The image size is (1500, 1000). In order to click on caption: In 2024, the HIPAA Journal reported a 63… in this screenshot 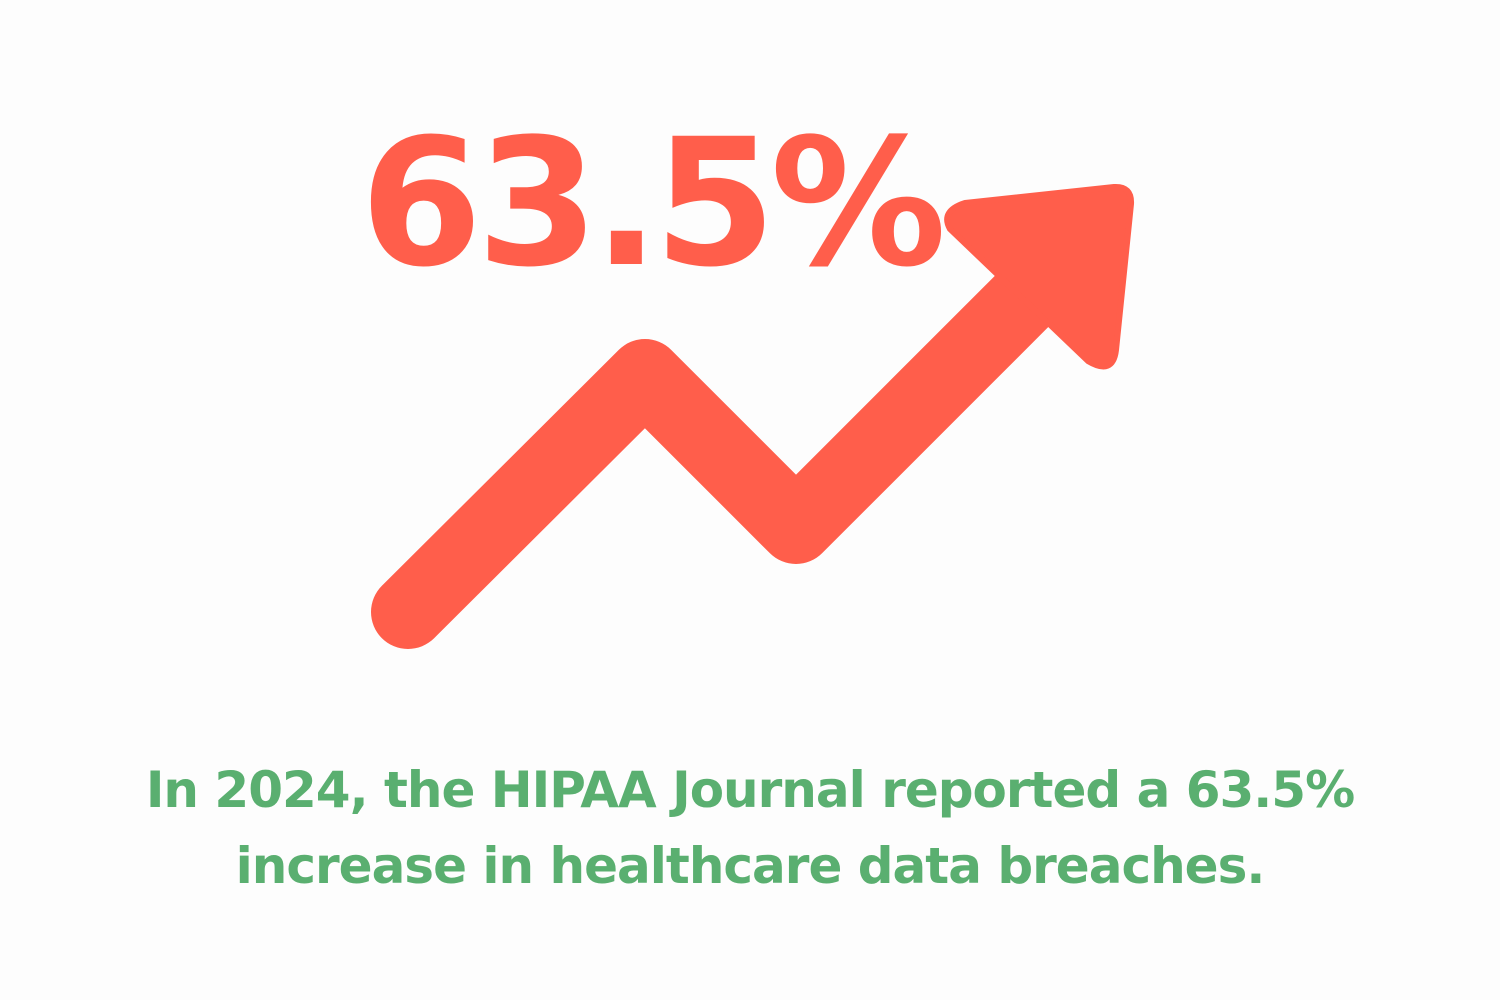, I will do `click(750, 828)`.